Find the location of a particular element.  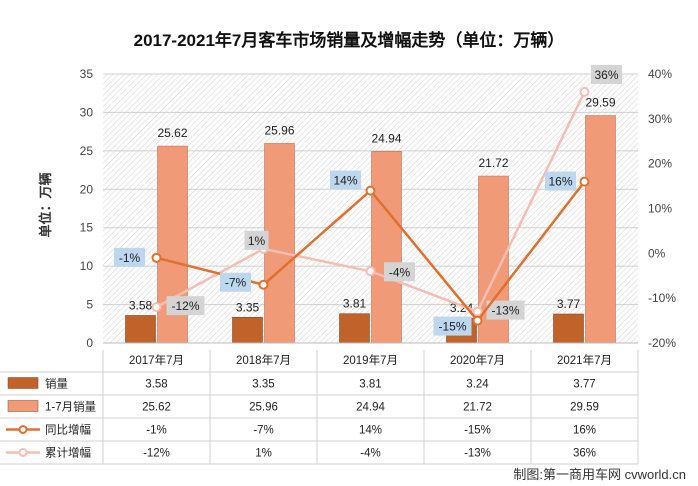

bar-monthly-sales-label: 3.35 is located at coordinates (248, 307).